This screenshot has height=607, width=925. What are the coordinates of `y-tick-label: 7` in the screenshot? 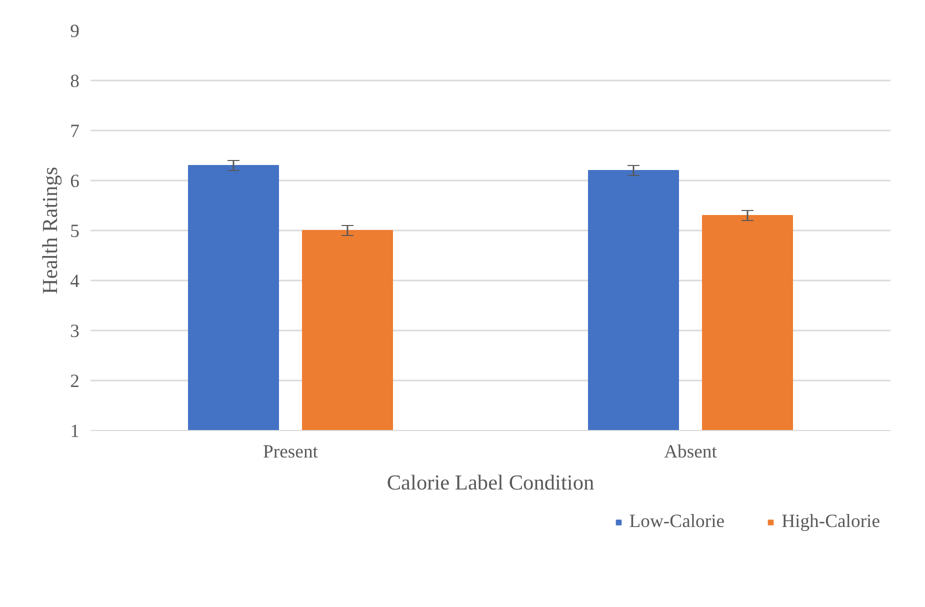 It's located at (75, 131).